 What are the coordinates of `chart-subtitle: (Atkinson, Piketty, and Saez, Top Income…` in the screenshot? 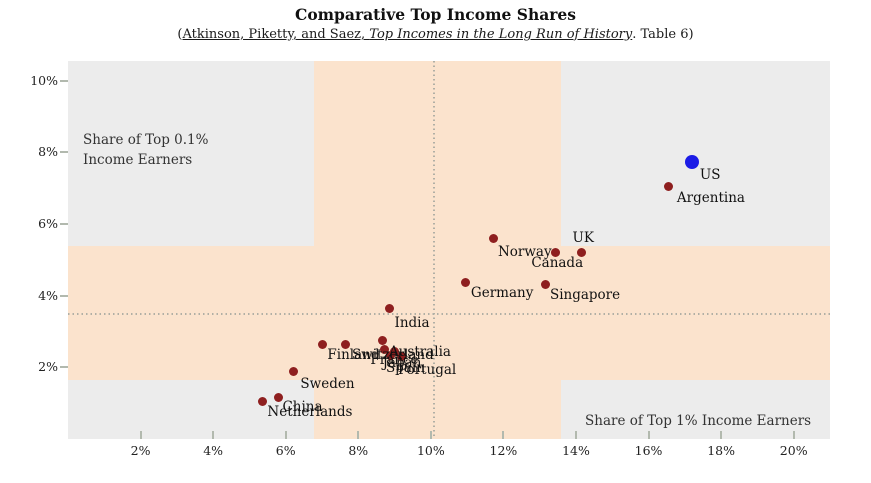 It's located at (435, 34).